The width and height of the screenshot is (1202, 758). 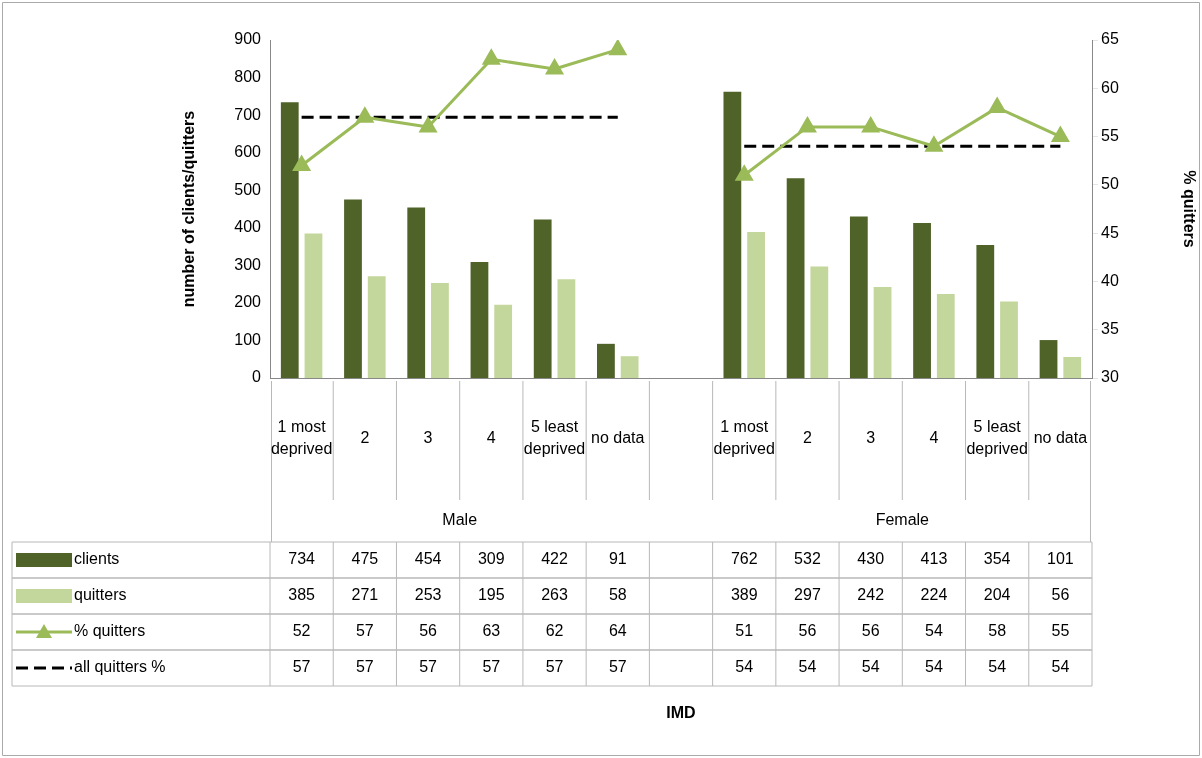 I want to click on y-tick-label: 200, so click(x=248, y=302).